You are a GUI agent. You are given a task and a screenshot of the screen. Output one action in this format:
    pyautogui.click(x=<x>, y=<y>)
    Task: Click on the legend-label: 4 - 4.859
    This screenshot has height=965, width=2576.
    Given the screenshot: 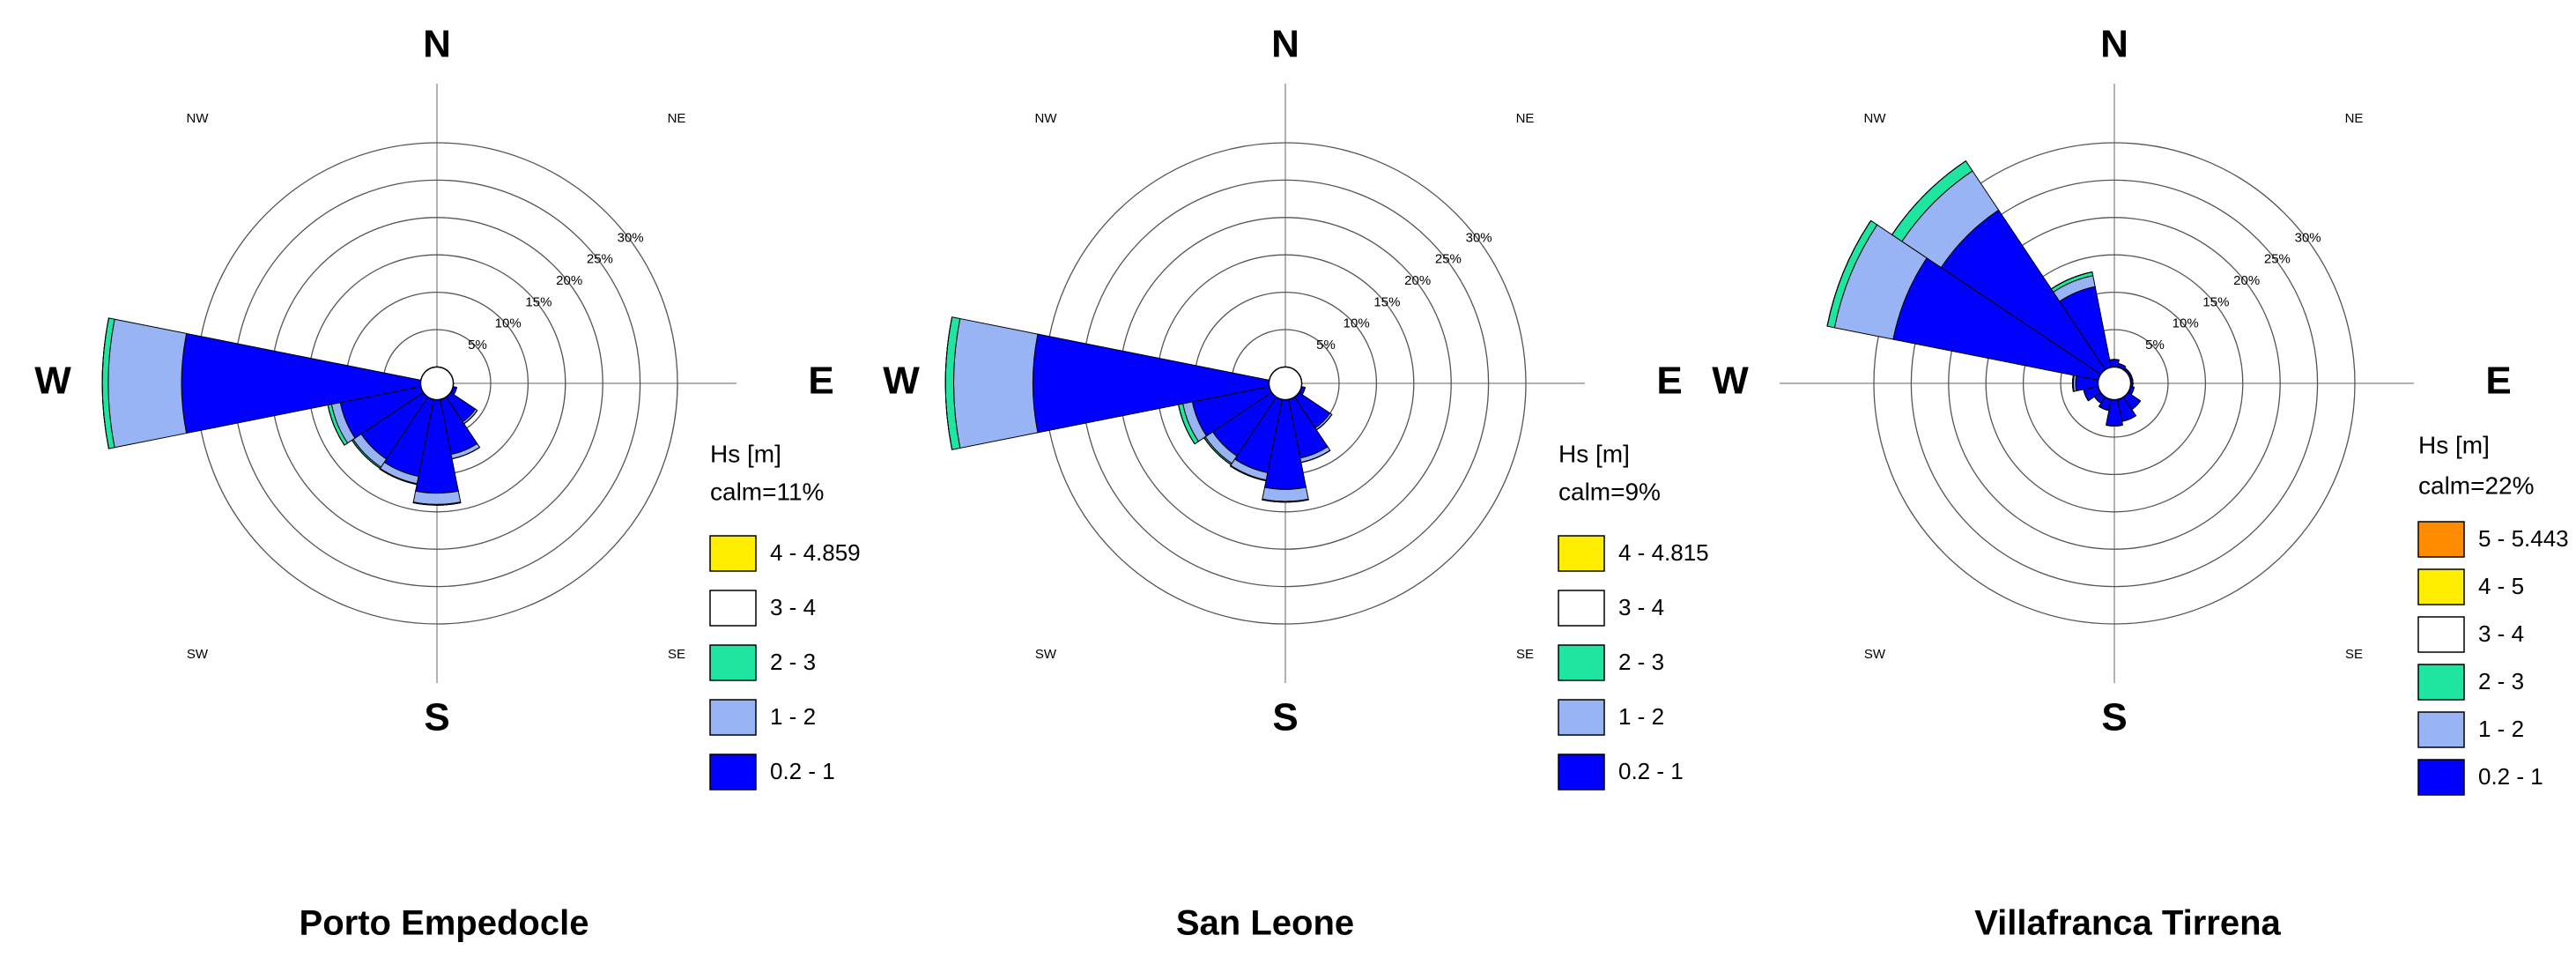 What is the action you would take?
    pyautogui.click(x=816, y=552)
    